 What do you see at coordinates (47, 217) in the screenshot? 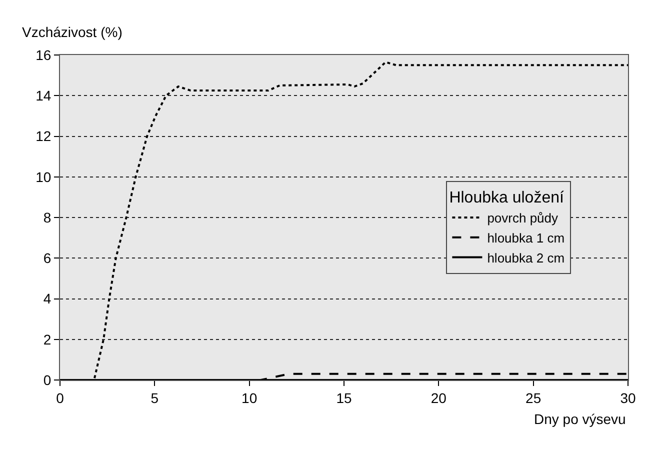
I see `y-tick-label: 8` at bounding box center [47, 217].